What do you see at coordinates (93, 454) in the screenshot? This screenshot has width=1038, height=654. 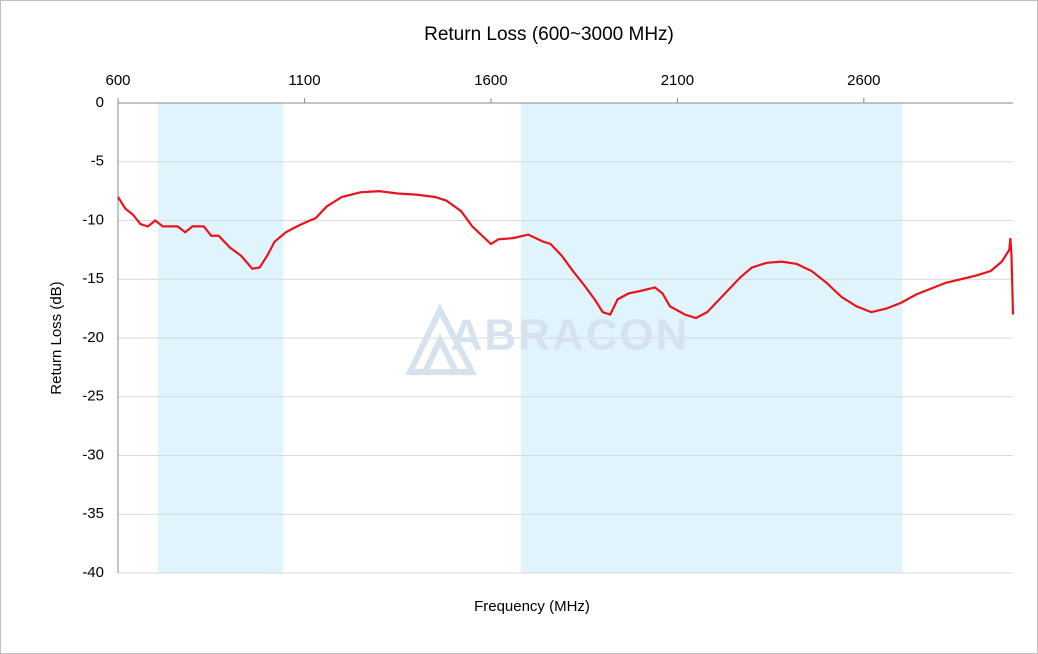 I see `y-tick-label: -30` at bounding box center [93, 454].